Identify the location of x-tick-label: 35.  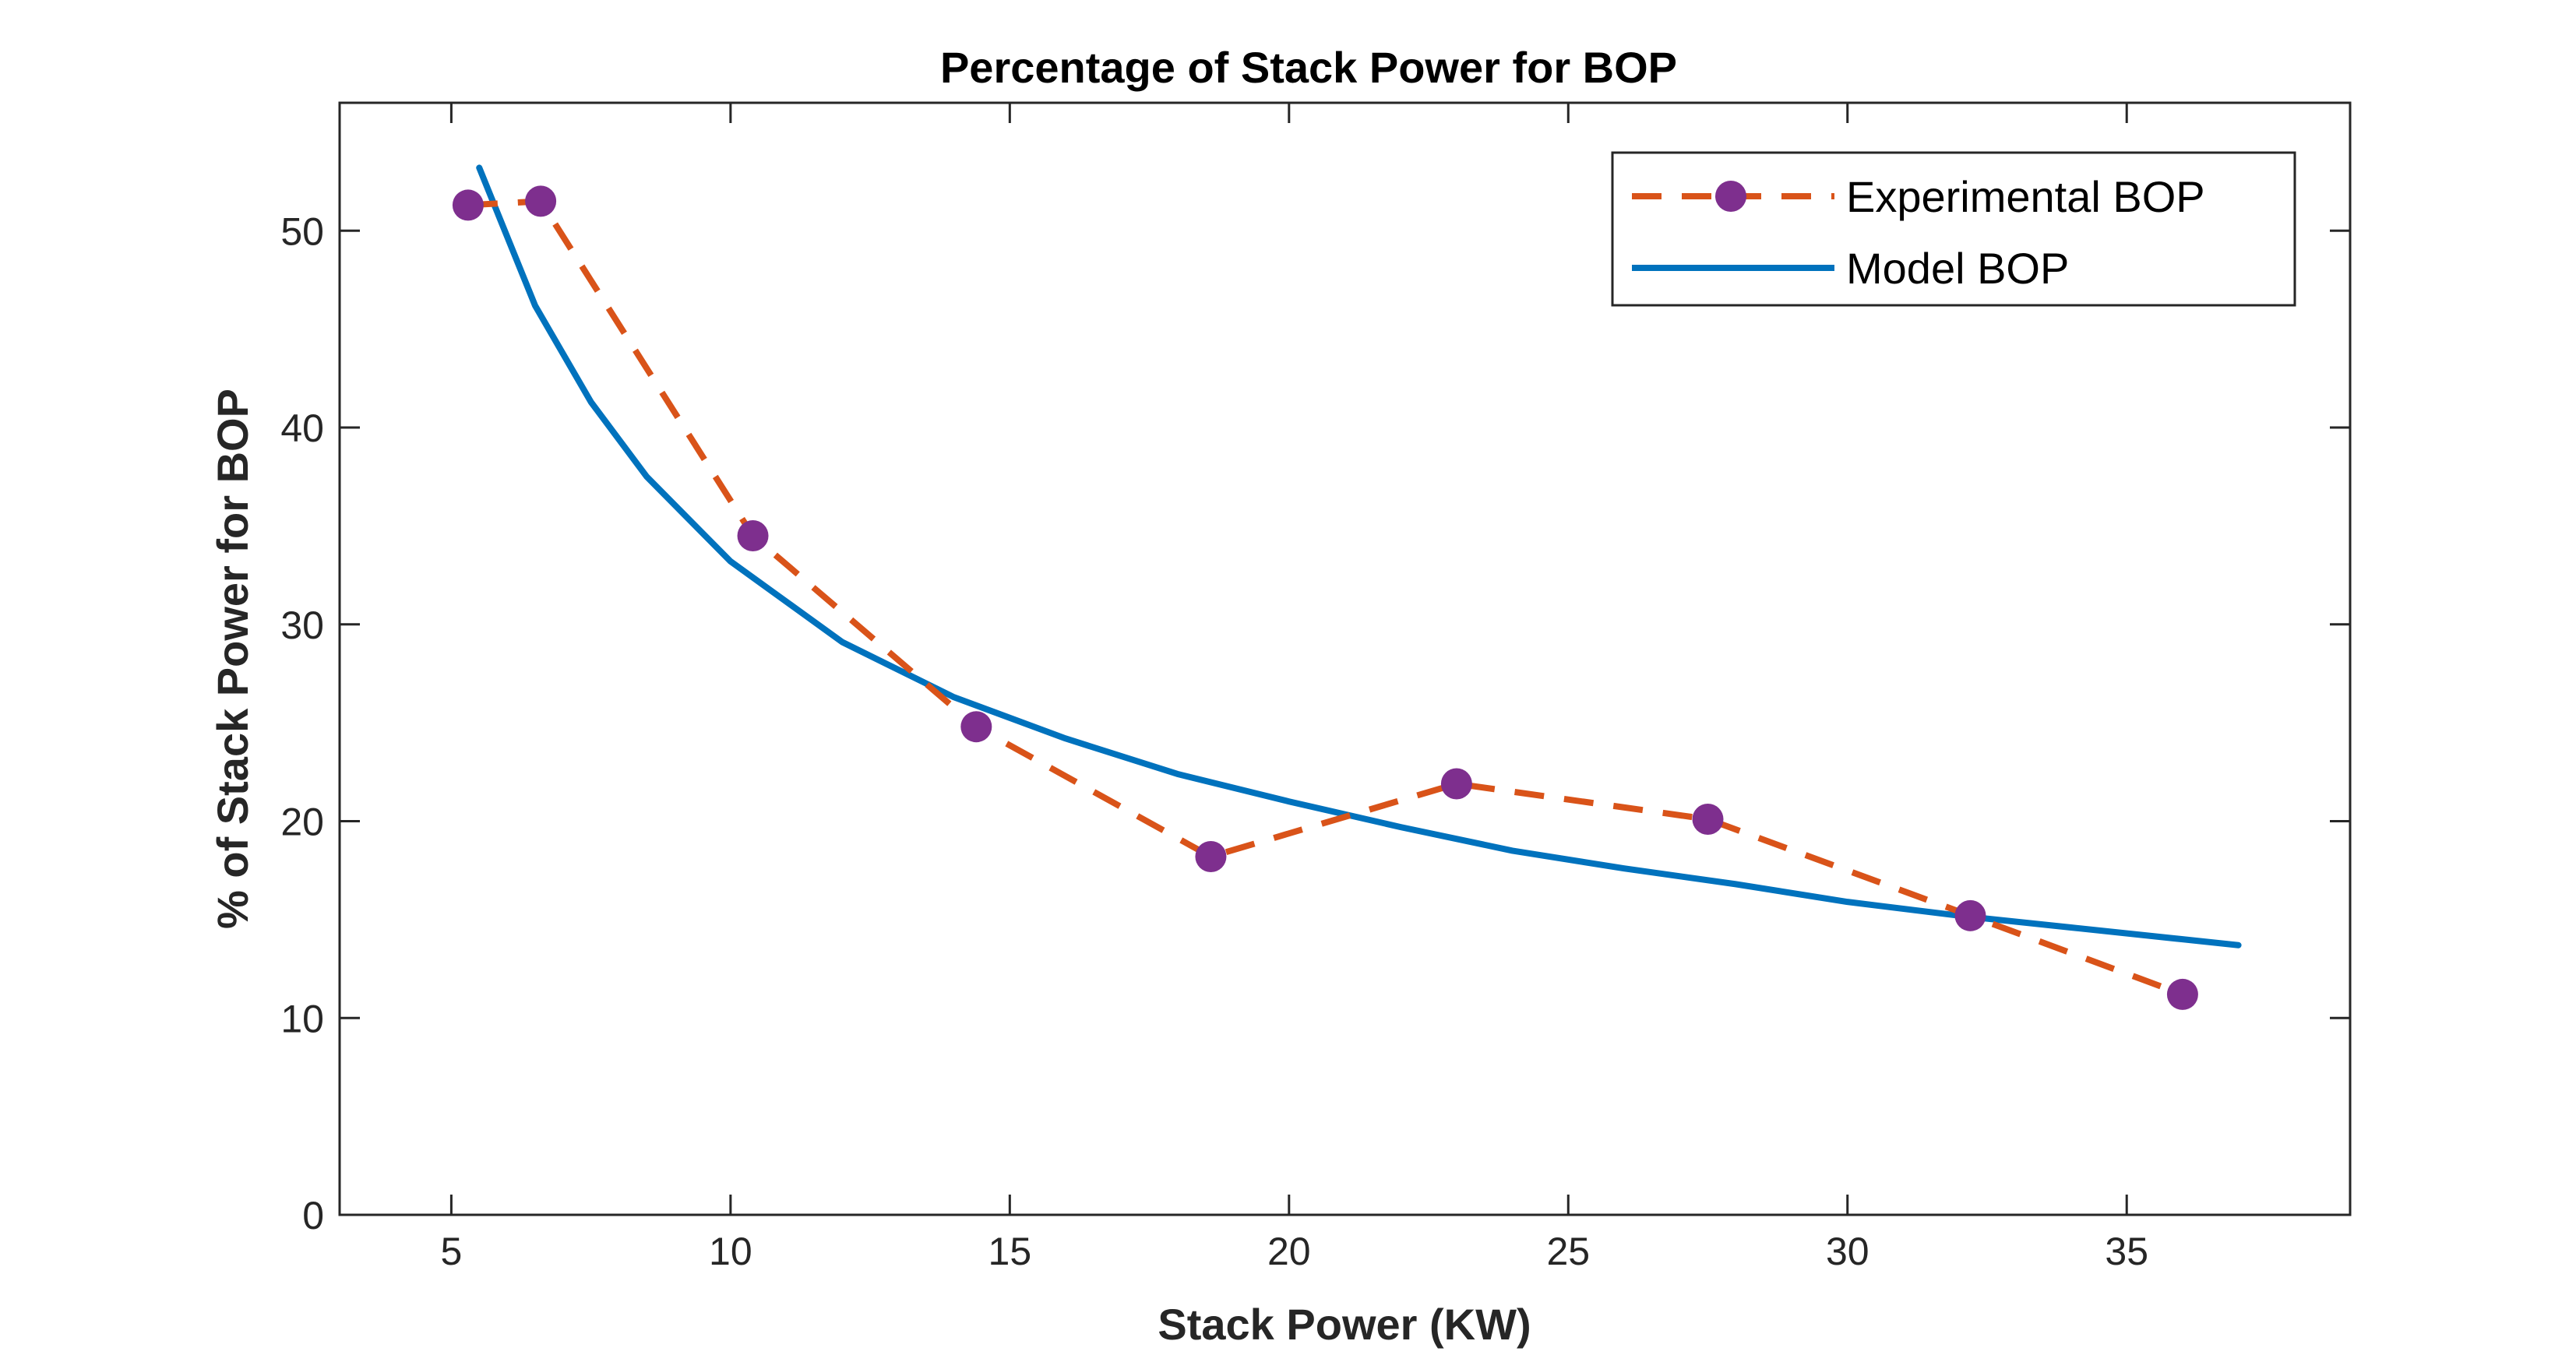
(2126, 1251).